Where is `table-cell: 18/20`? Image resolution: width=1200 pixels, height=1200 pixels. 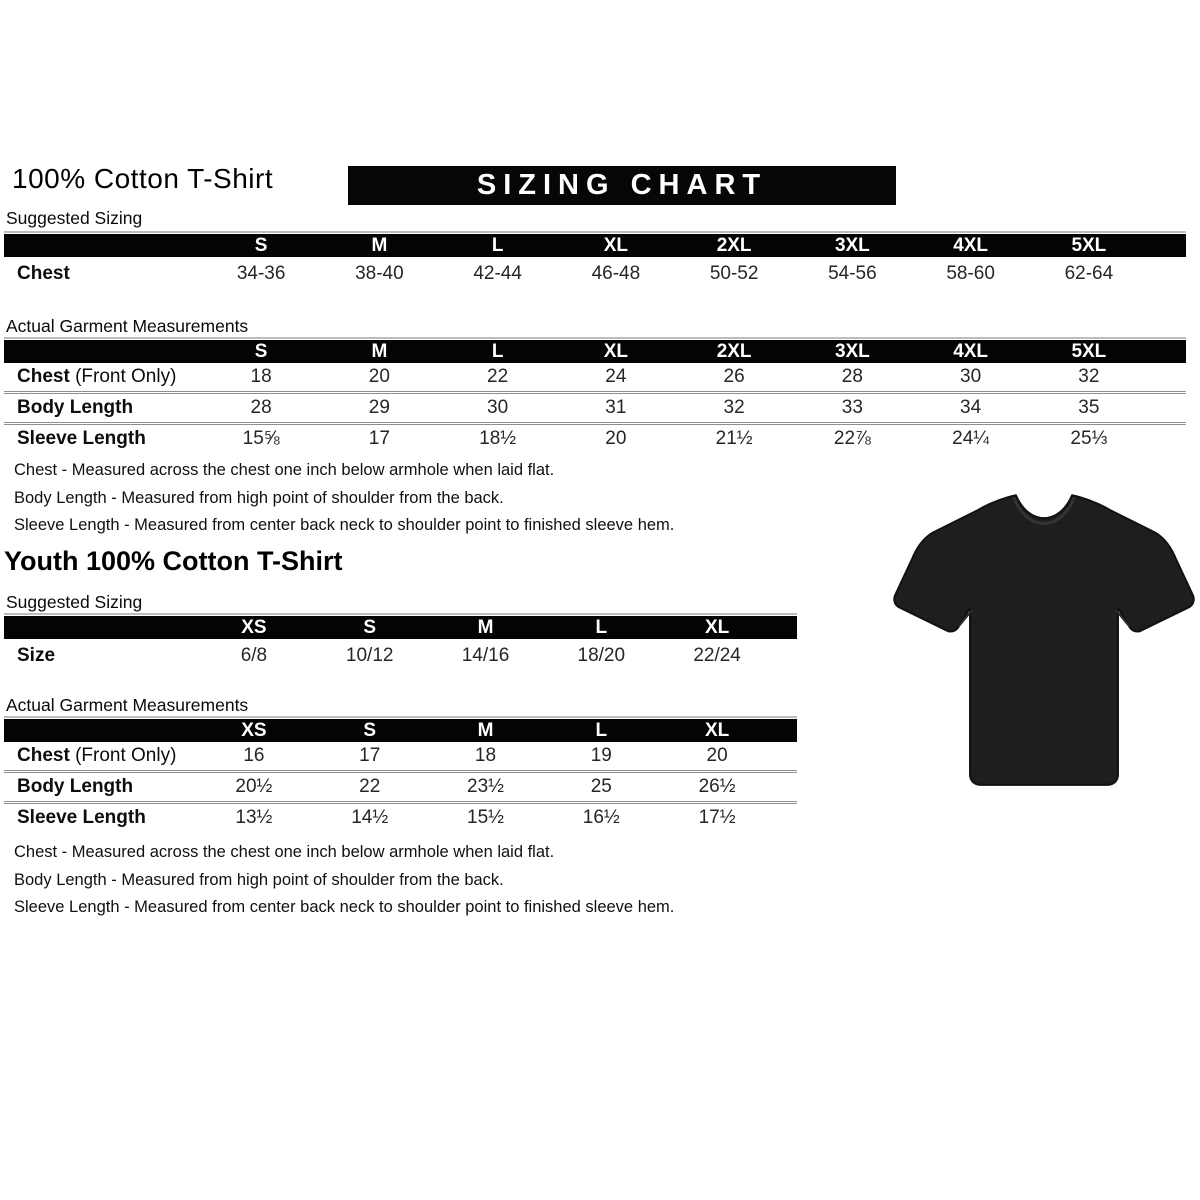
table-cell: 18/20 is located at coordinates (601, 655).